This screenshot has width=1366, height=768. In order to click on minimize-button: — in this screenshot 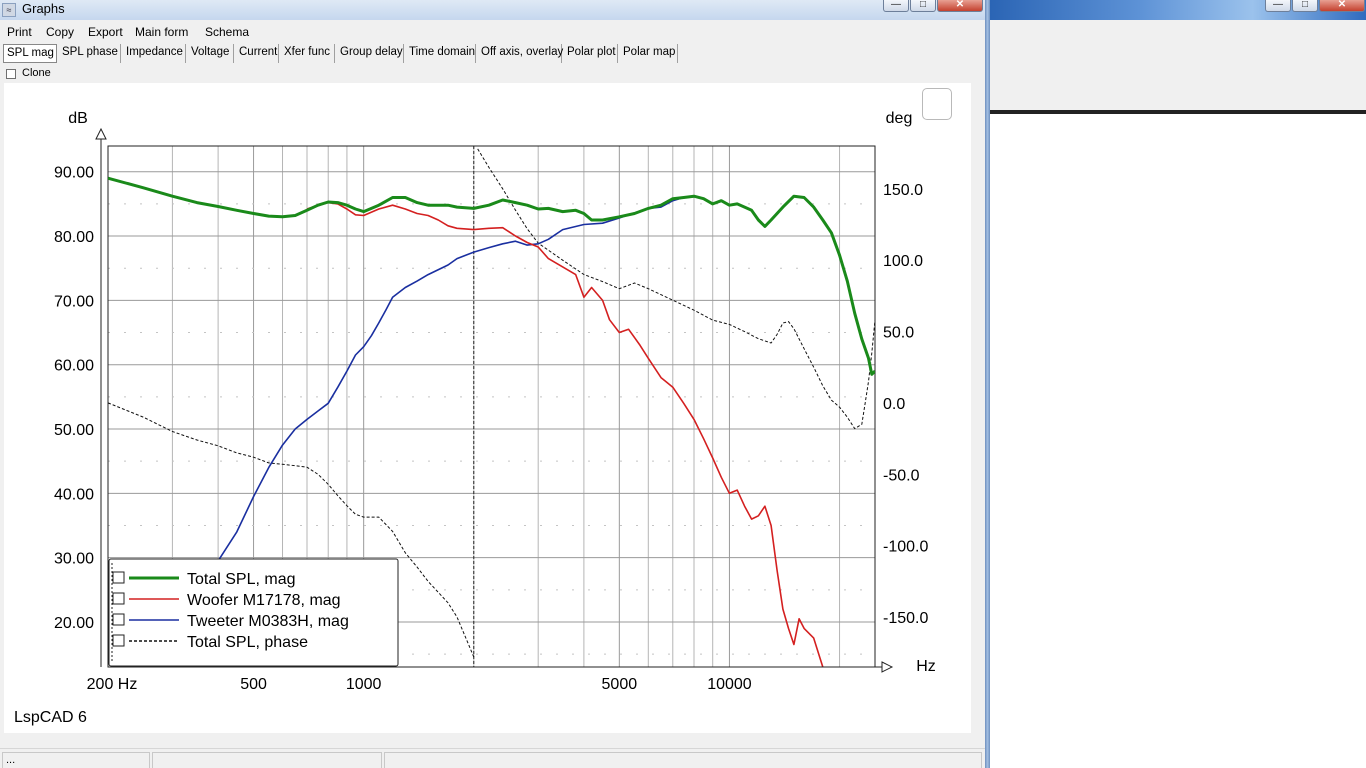, I will do `click(896, 6)`.